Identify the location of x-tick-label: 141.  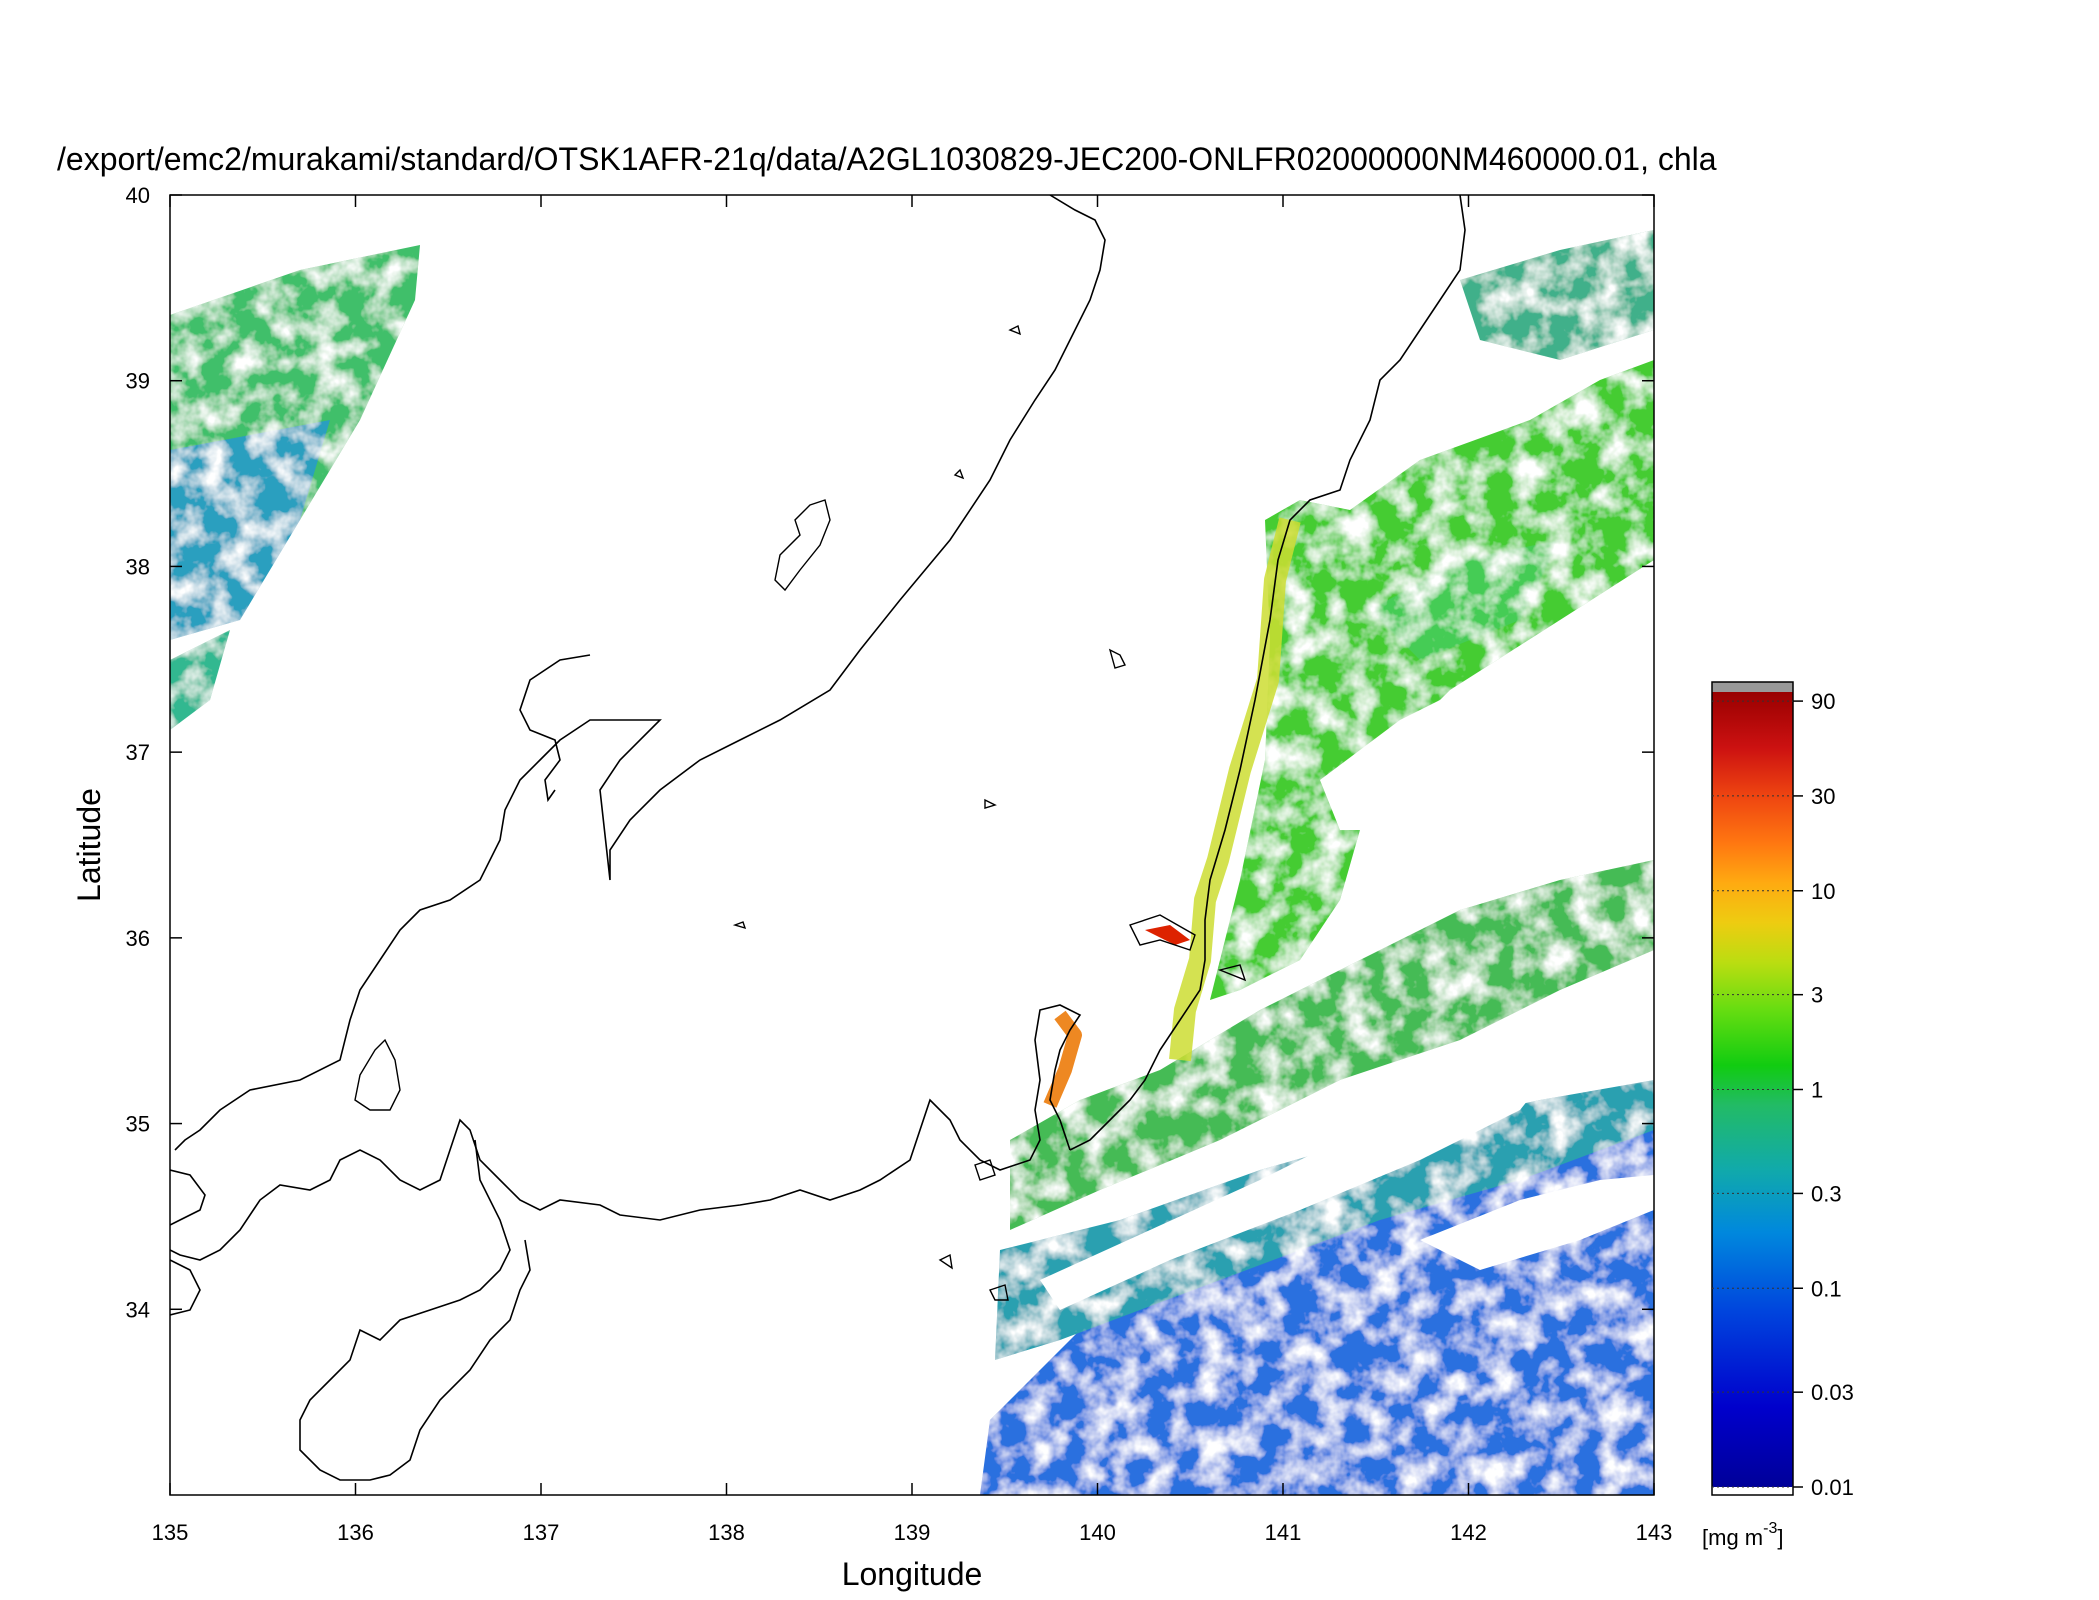
(1283, 1532).